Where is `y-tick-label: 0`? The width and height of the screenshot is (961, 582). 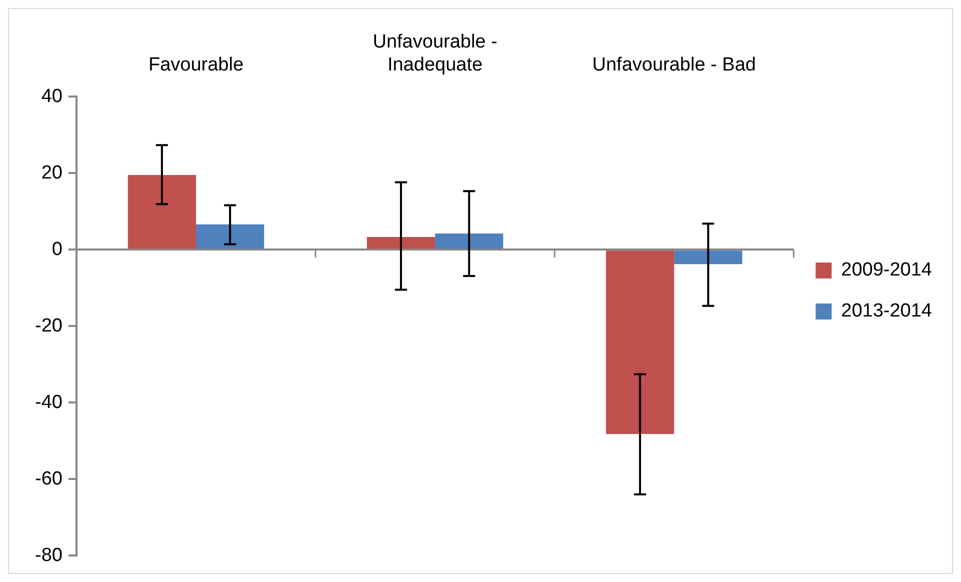 y-tick-label: 0 is located at coordinates (57, 249).